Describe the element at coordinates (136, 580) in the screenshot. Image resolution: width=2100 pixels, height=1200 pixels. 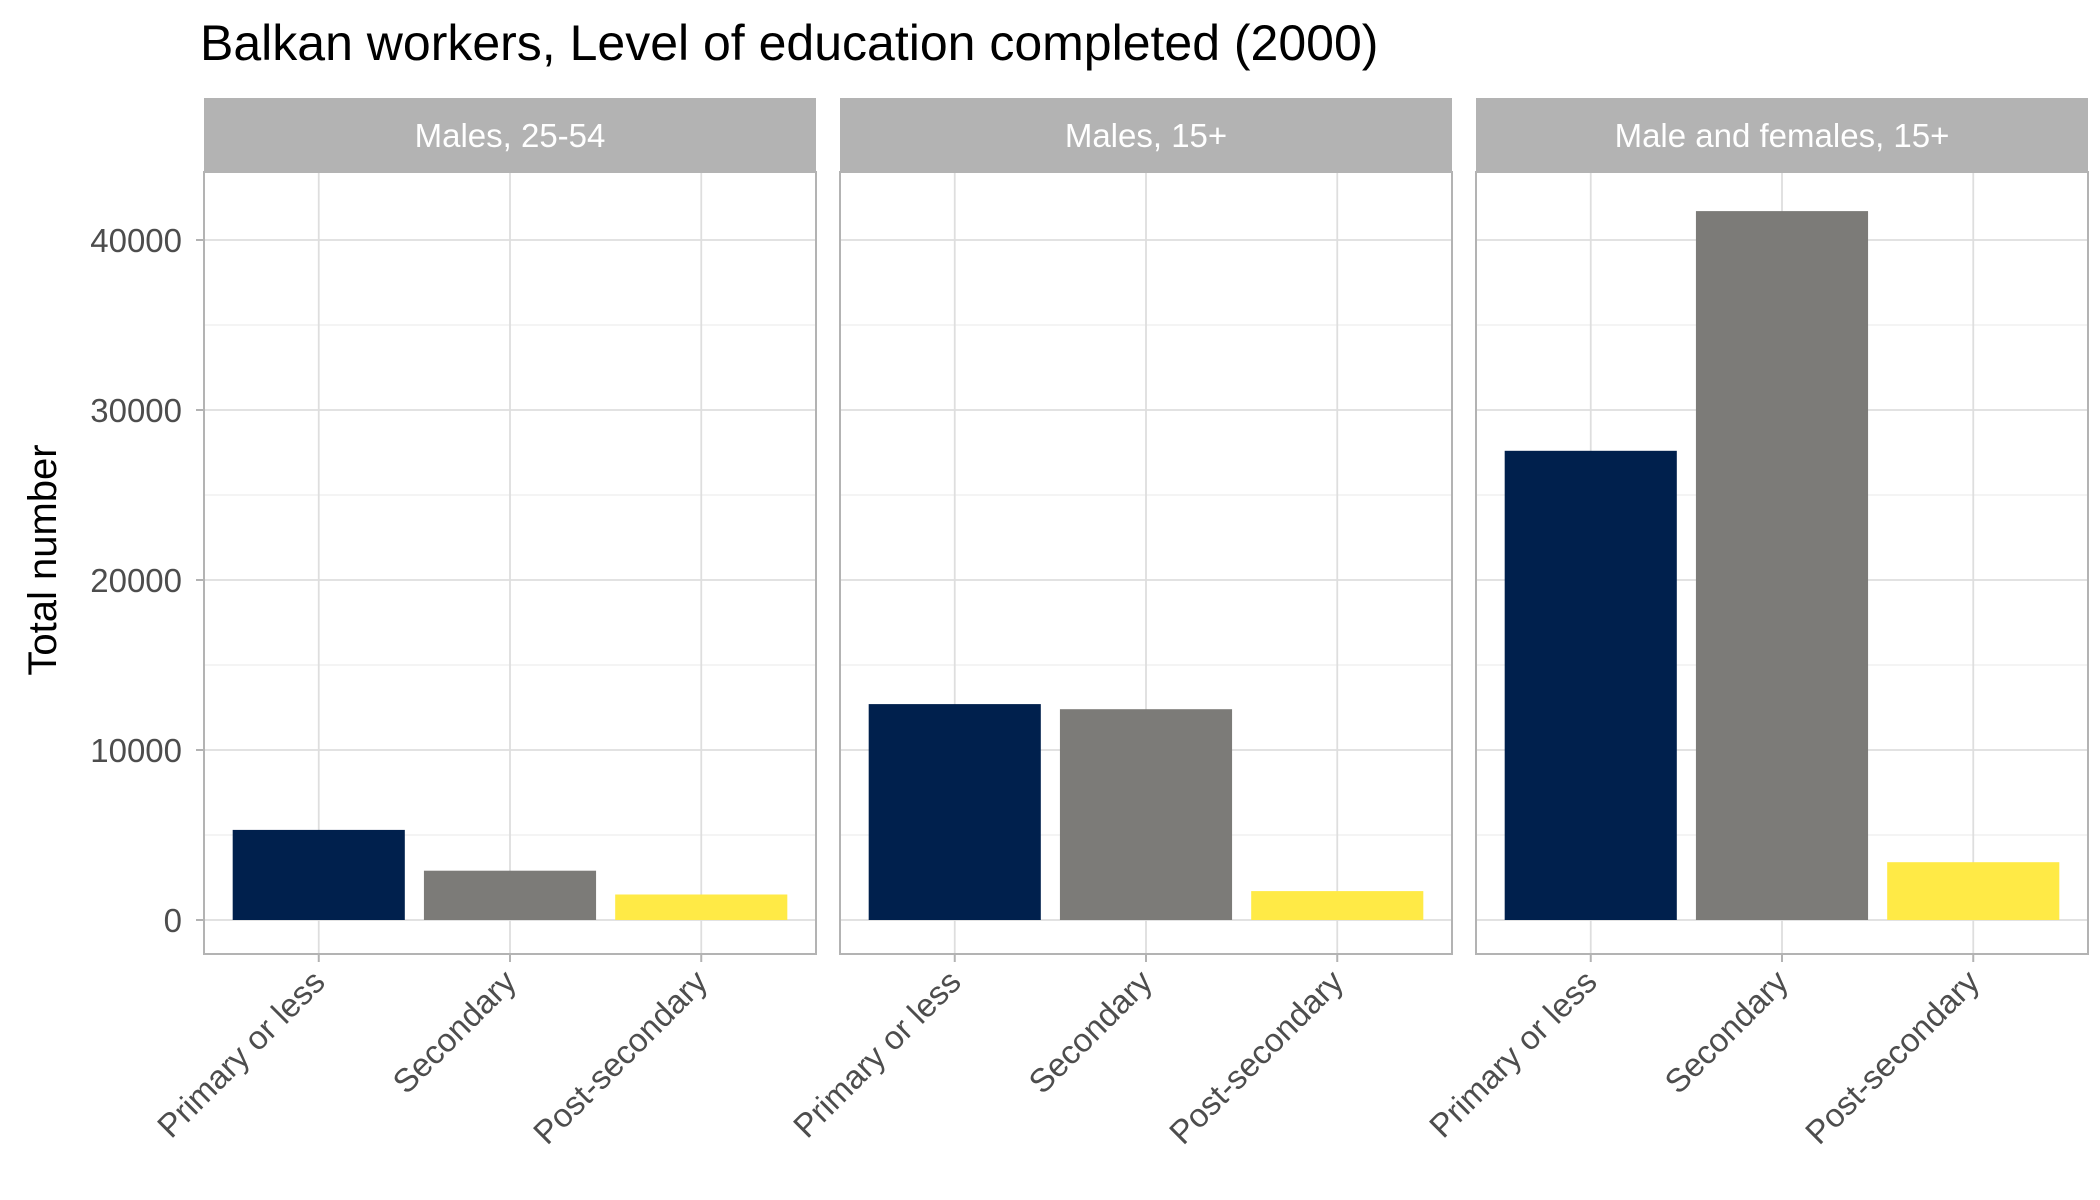
I see `y-tick-label: 20000` at that location.